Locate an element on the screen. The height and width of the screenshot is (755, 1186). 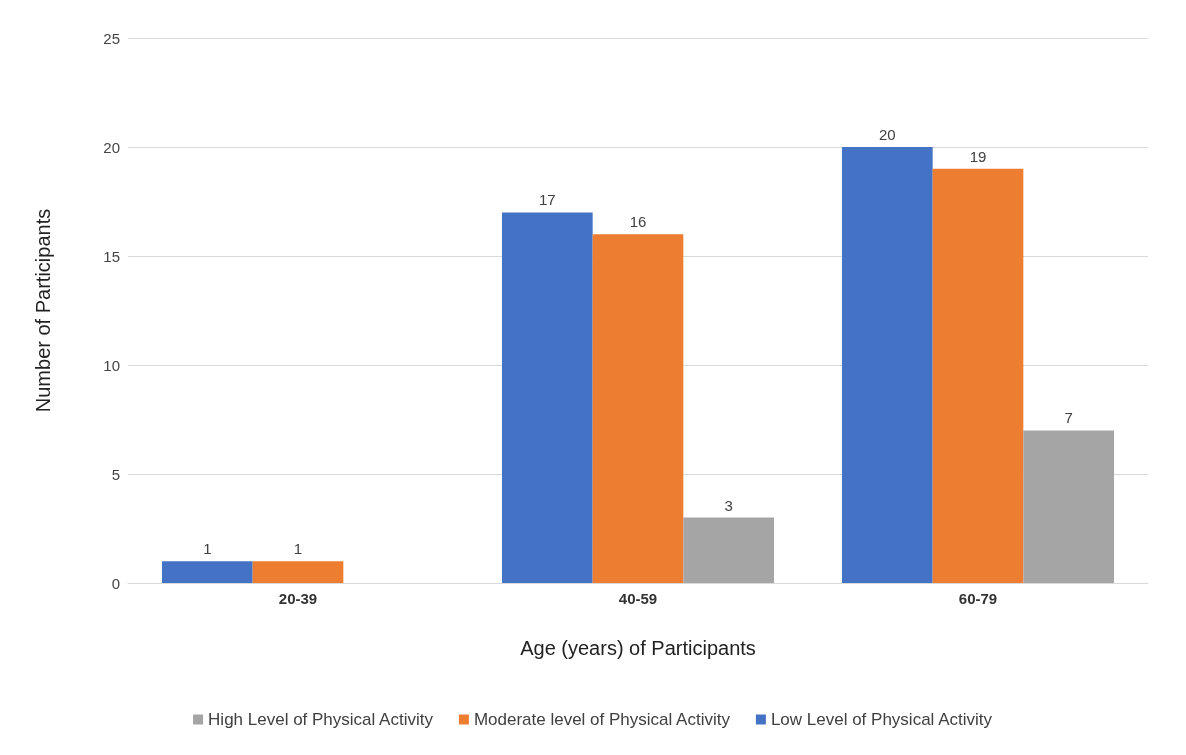
x-tick-label: 40-59 is located at coordinates (638, 598).